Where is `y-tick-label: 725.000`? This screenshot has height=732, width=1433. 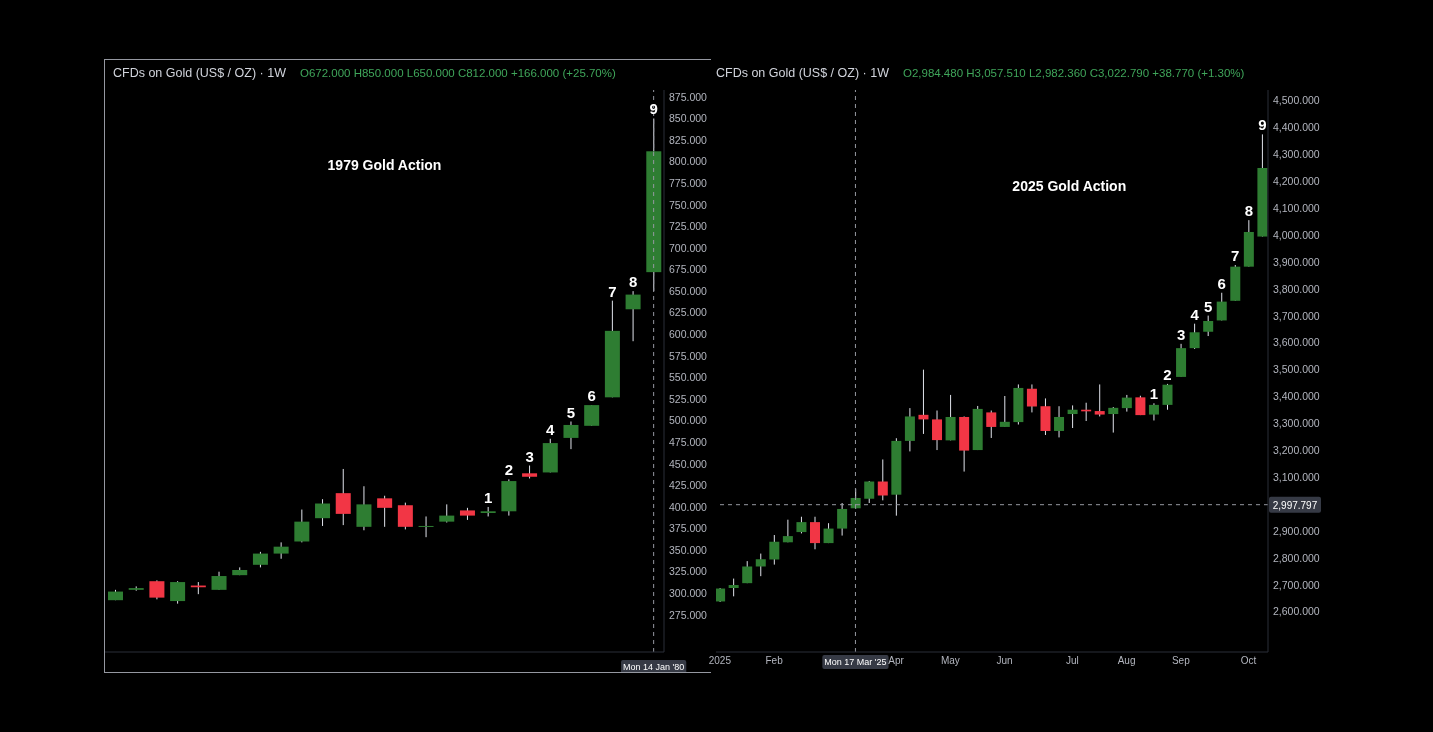 y-tick-label: 725.000 is located at coordinates (688, 226).